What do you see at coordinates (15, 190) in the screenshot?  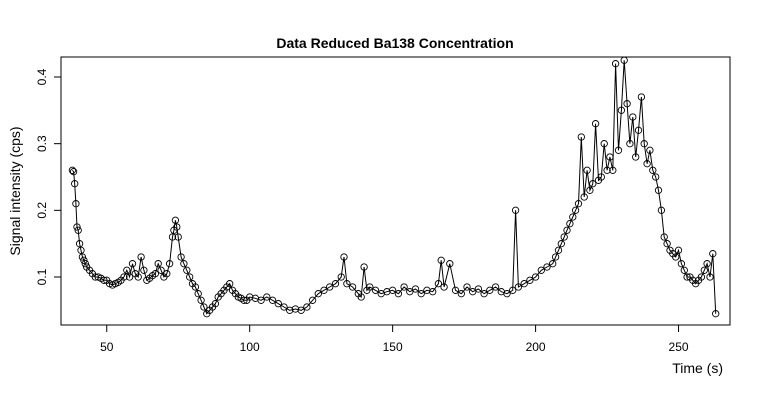 I see `y-axis-label: Signal intensity (cps)` at bounding box center [15, 190].